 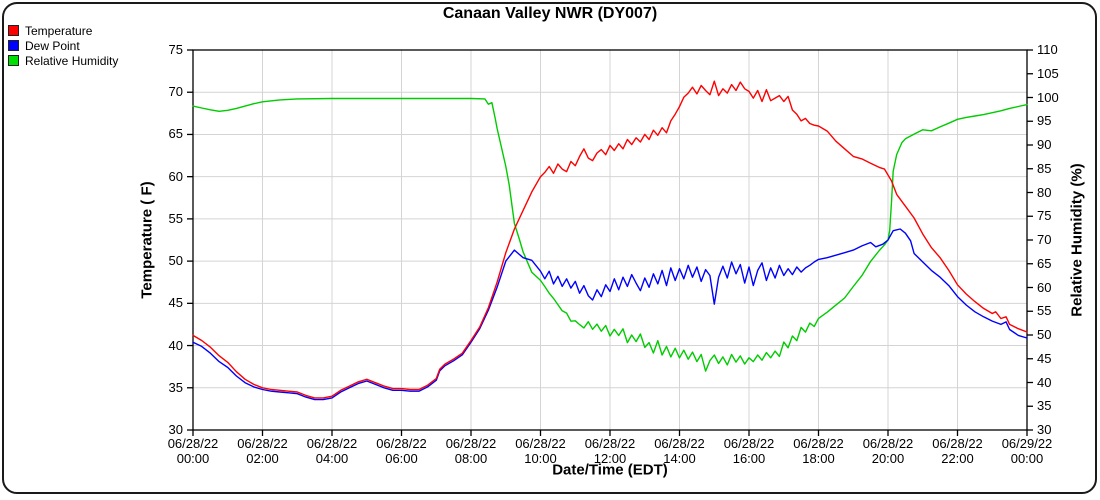 What do you see at coordinates (1044, 287) in the screenshot?
I see `right-axis-tick-label: 60` at bounding box center [1044, 287].